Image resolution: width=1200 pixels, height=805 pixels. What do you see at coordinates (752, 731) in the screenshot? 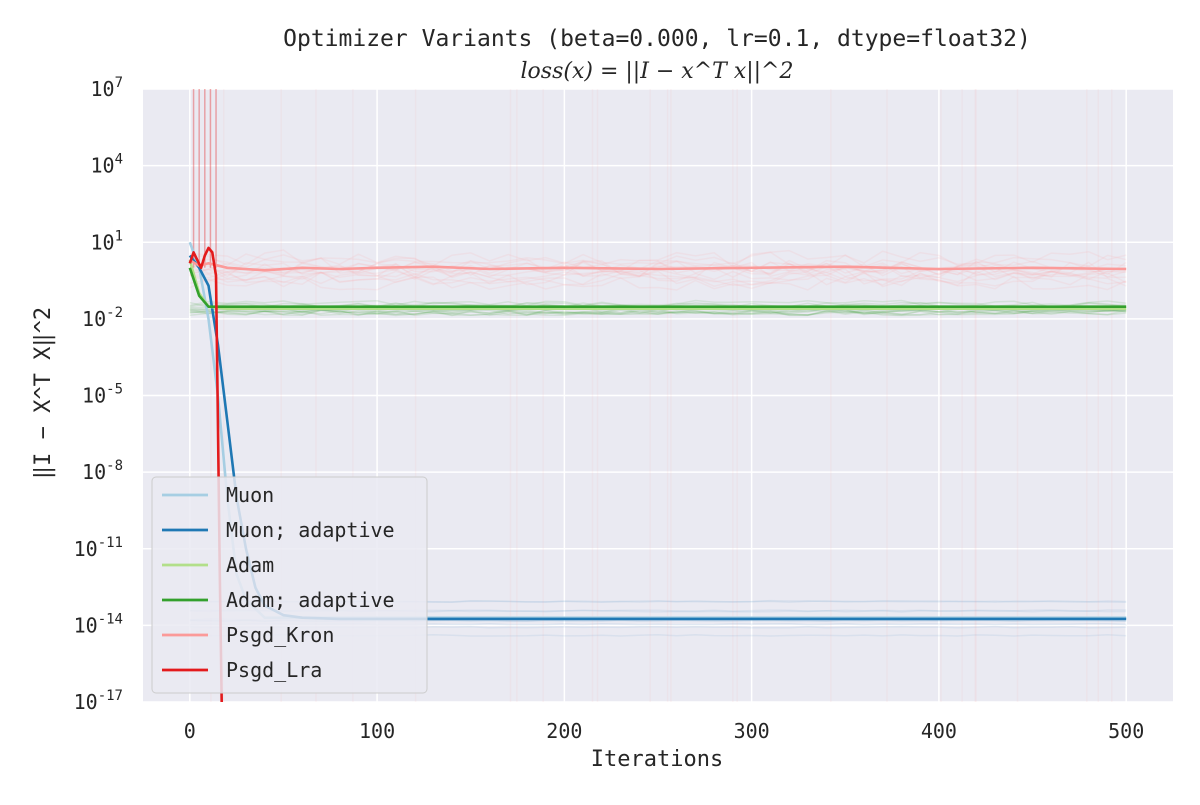
I see `x-tick-label: 300` at bounding box center [752, 731].